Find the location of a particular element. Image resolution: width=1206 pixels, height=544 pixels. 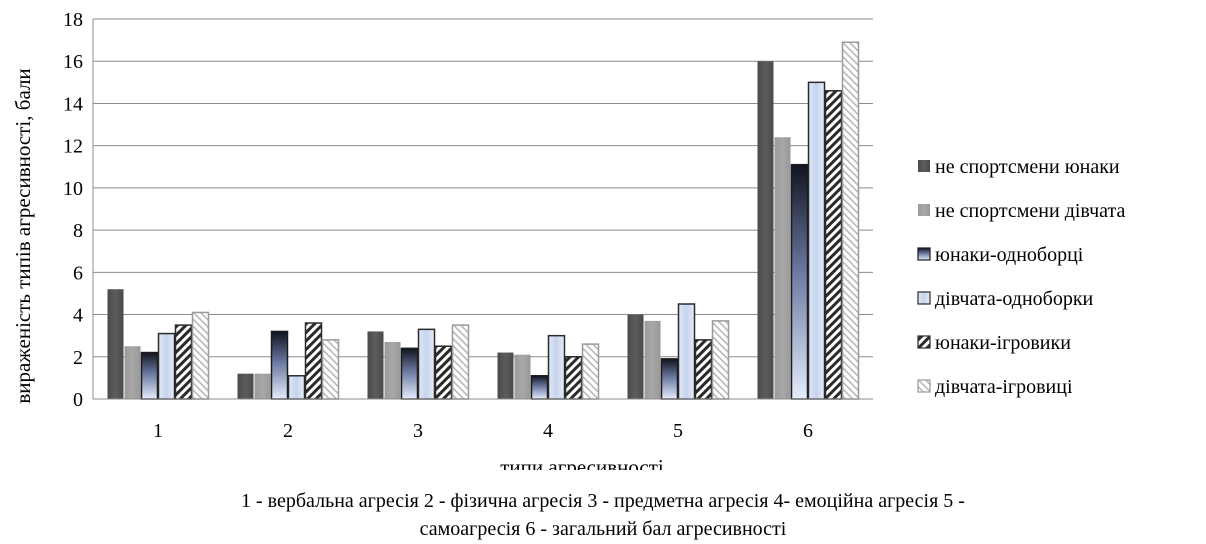

y-tick-label: 14 is located at coordinates (73, 104).